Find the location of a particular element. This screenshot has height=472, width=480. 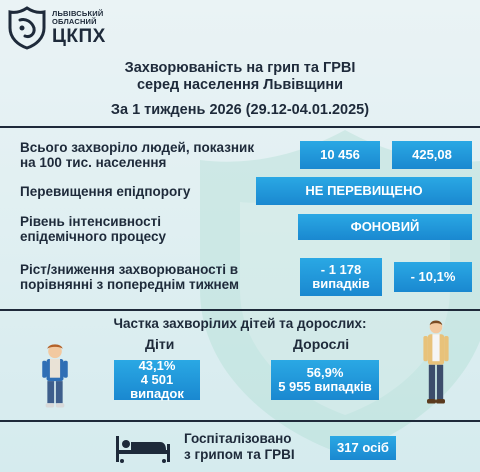

adults-percent: 56,9% is located at coordinates (325, 372).